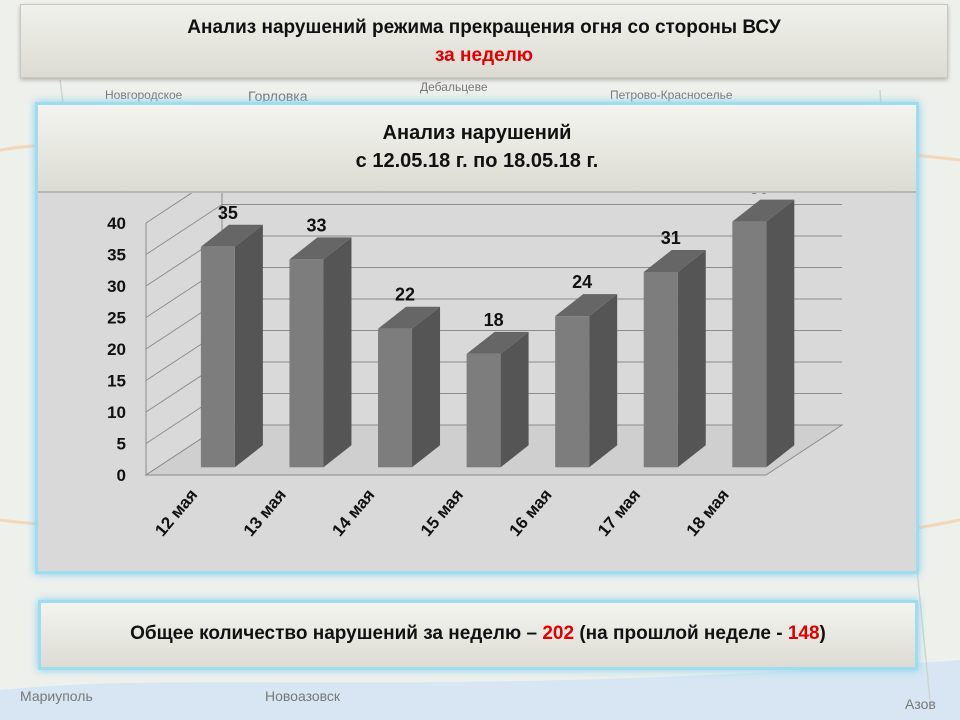  I want to click on map-label-gorlovka: Горловка, so click(278, 96).